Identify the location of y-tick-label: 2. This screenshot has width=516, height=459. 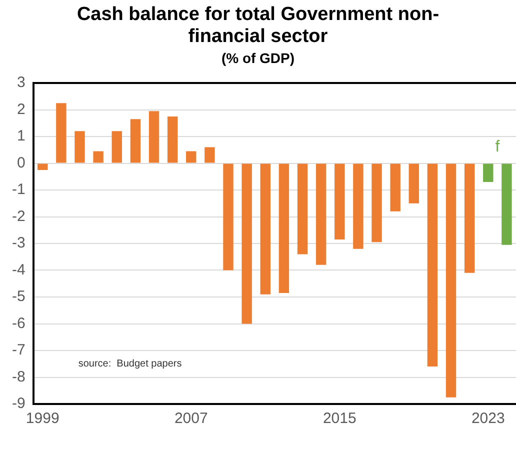
(21, 109).